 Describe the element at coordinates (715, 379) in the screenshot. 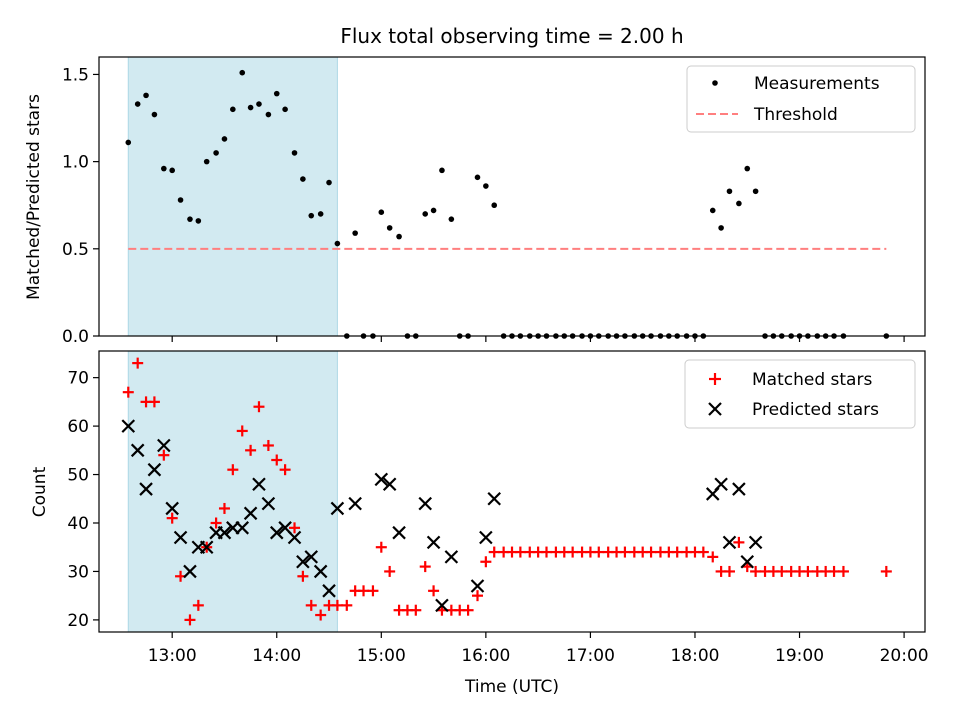

I see `legend-matched-marker` at that location.